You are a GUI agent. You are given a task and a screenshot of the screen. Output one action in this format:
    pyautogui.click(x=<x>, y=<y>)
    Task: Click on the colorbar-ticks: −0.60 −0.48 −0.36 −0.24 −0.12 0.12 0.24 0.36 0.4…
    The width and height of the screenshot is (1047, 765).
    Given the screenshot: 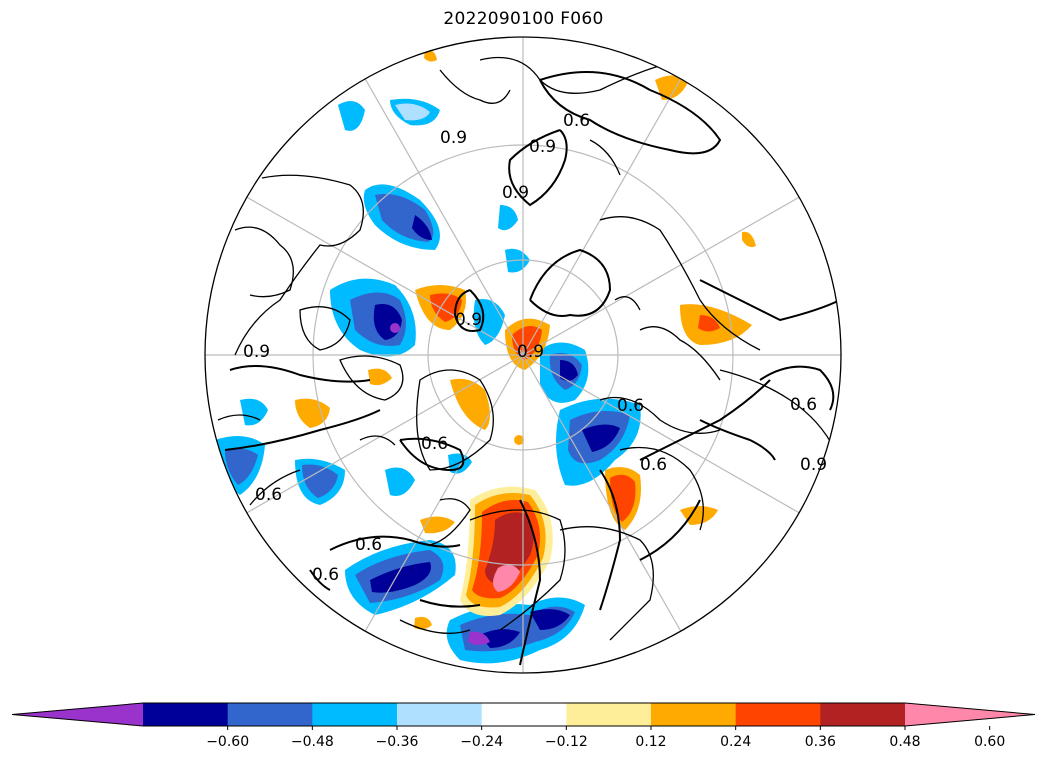 What is the action you would take?
    pyautogui.click(x=605, y=738)
    